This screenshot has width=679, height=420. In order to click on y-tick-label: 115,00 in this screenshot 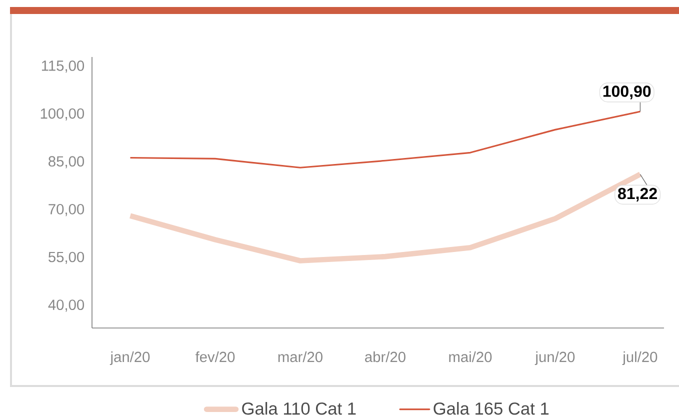, I will do `click(63, 66)`.